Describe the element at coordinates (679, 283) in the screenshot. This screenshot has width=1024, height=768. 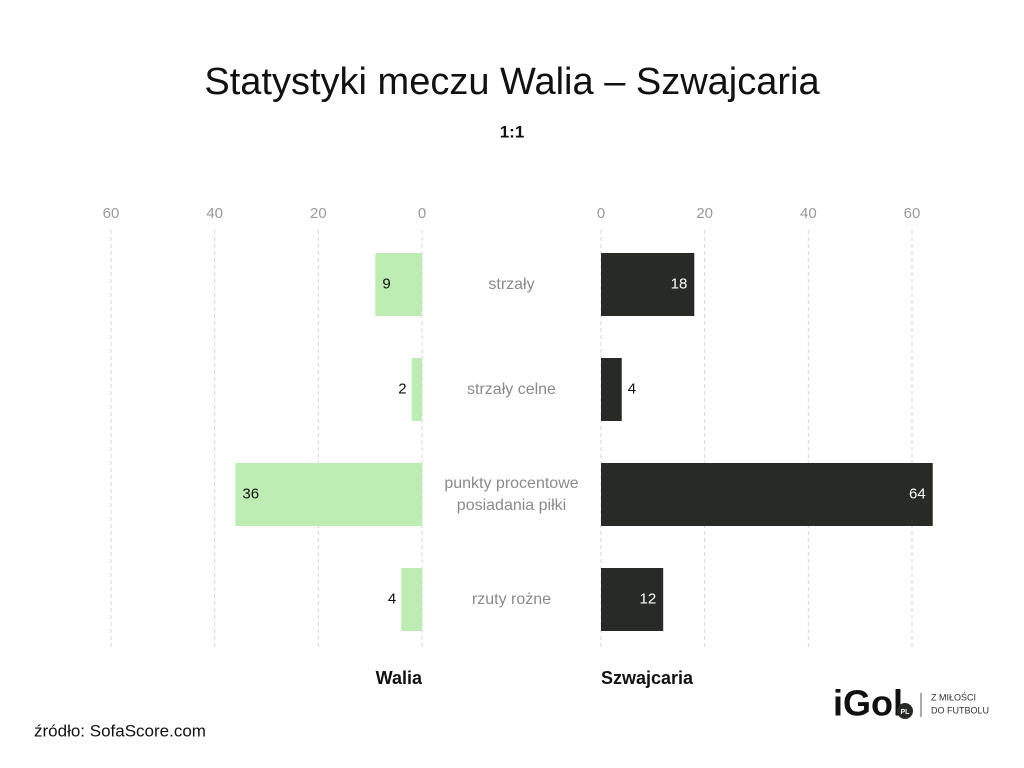
I see `value-label: 18` at that location.